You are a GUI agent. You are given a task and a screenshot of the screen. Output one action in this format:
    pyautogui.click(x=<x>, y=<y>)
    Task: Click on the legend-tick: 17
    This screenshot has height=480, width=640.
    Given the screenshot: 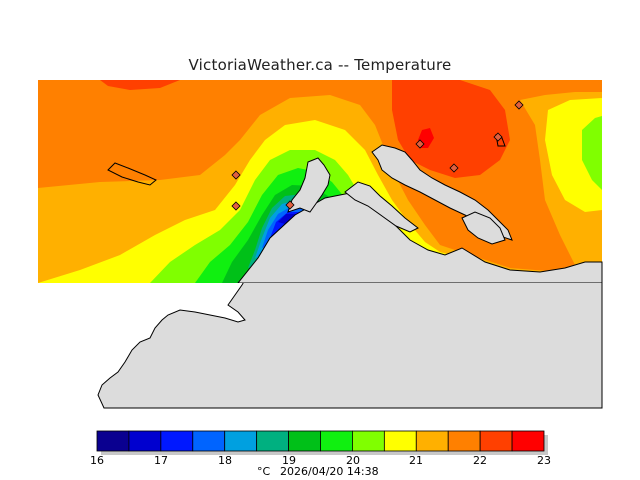 What is the action you would take?
    pyautogui.click(x=161, y=460)
    